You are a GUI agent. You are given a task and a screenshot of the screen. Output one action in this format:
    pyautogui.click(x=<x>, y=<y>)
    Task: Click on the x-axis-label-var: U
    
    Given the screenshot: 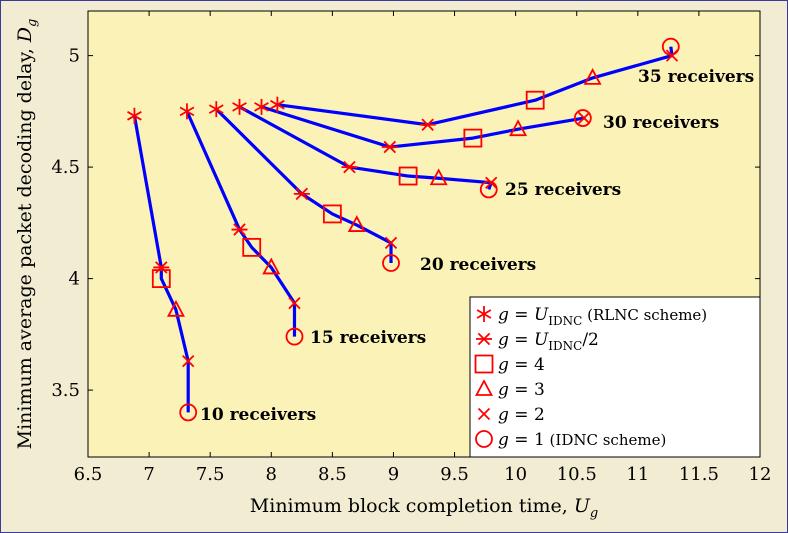 What is the action you would take?
    pyautogui.click(x=582, y=506)
    